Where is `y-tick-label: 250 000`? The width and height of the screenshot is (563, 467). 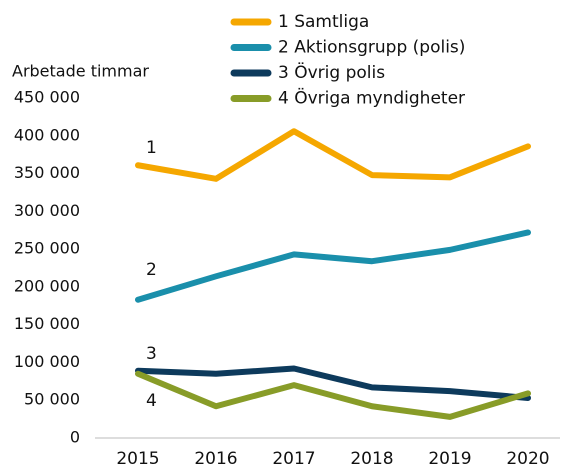 y-tick-label: 250 000 is located at coordinates (47, 248).